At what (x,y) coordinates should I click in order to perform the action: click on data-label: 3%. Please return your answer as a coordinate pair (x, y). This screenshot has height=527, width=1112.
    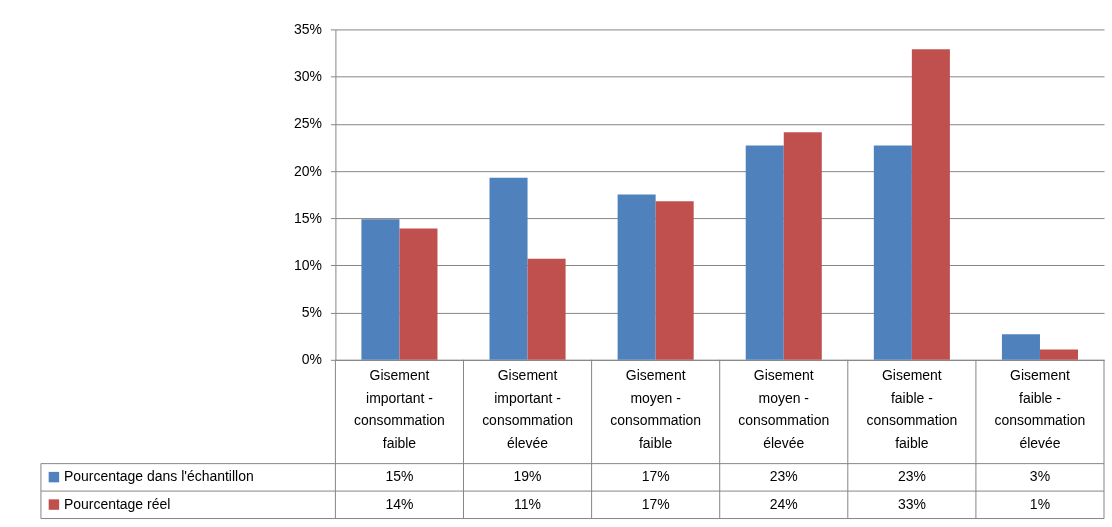
    Looking at the image, I should click on (1040, 476).